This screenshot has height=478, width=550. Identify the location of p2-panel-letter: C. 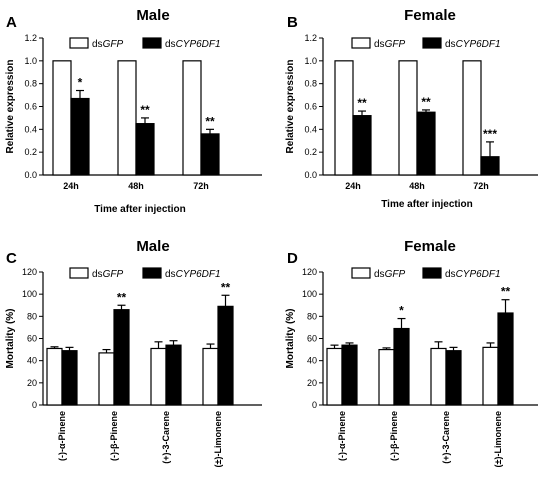
(11, 258).